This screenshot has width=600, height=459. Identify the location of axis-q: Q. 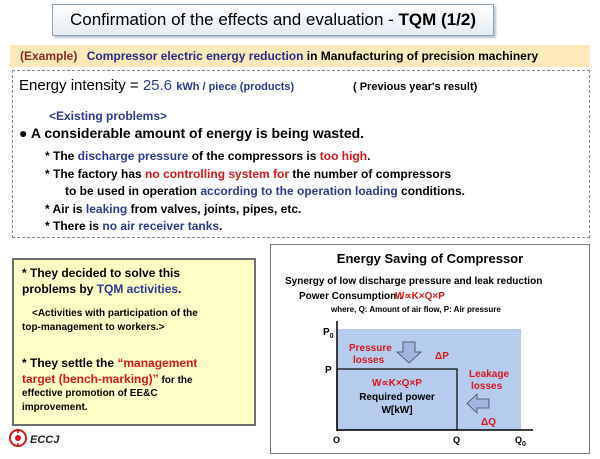
(456, 440).